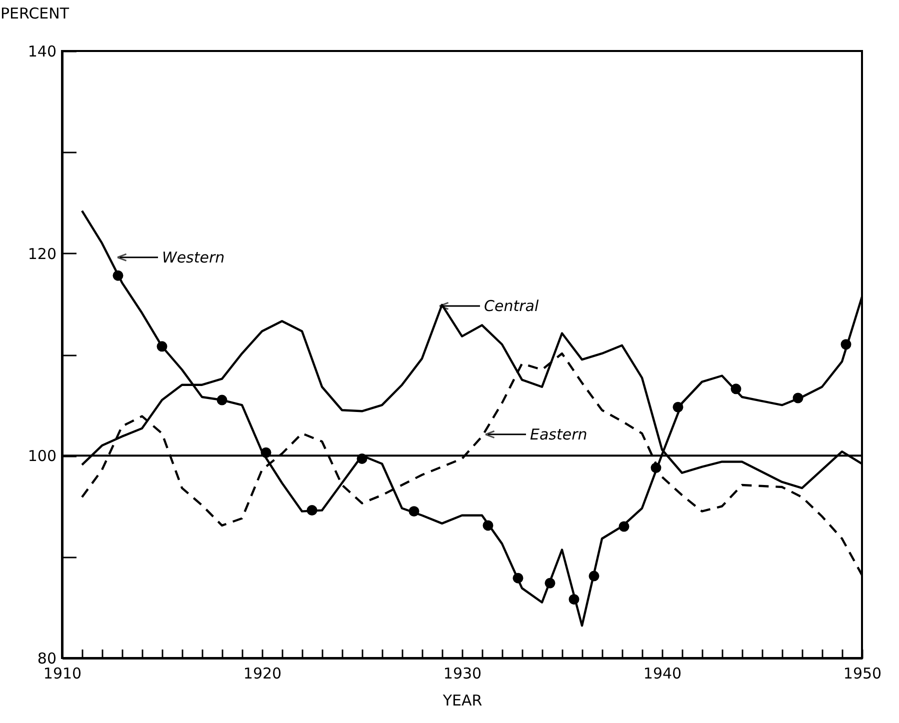 This screenshot has height=723, width=899. What do you see at coordinates (512, 305) in the screenshot?
I see `annotation: Central` at bounding box center [512, 305].